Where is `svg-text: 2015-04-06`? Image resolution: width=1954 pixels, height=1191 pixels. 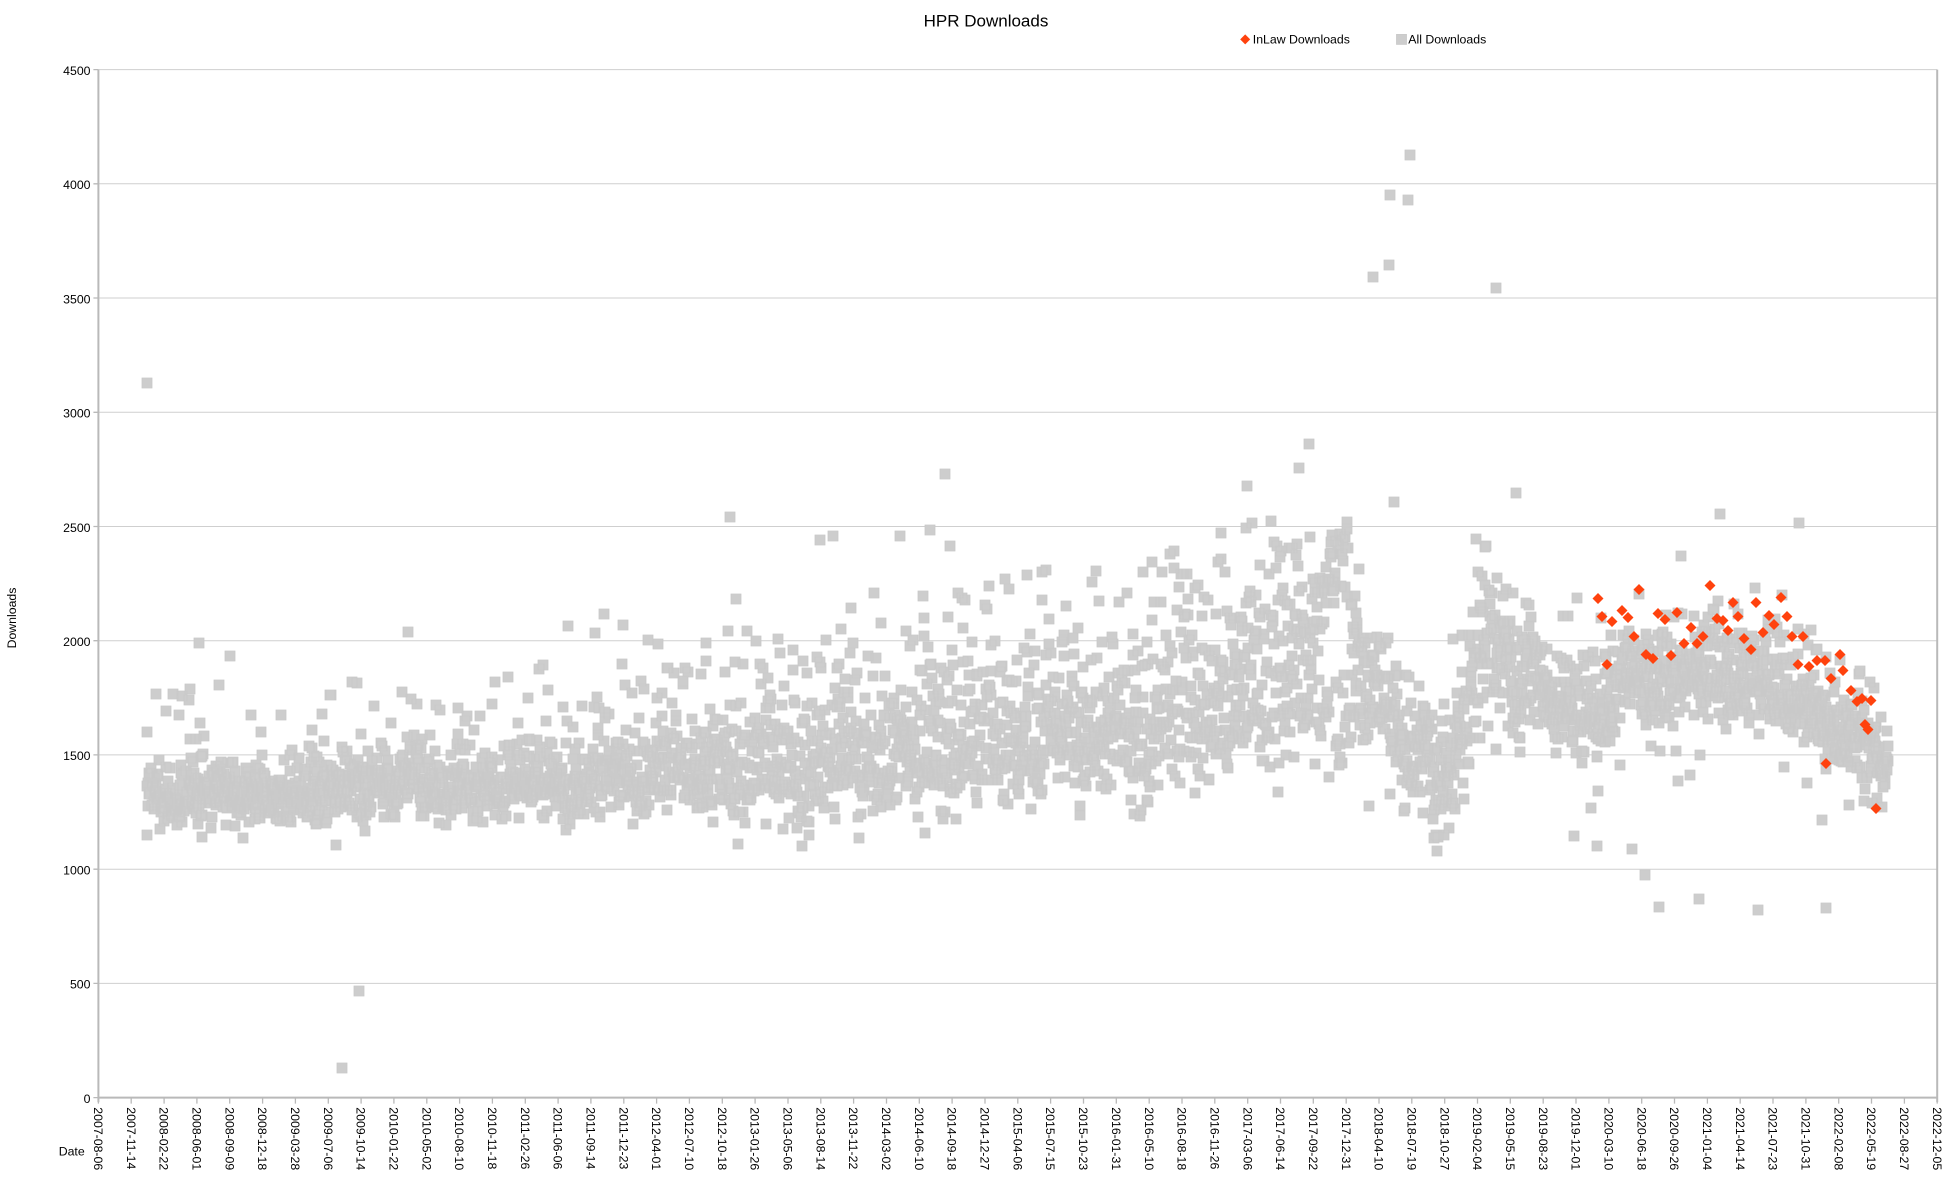
svg-text: 2015-04-06 is located at coordinates (1017, 1138).